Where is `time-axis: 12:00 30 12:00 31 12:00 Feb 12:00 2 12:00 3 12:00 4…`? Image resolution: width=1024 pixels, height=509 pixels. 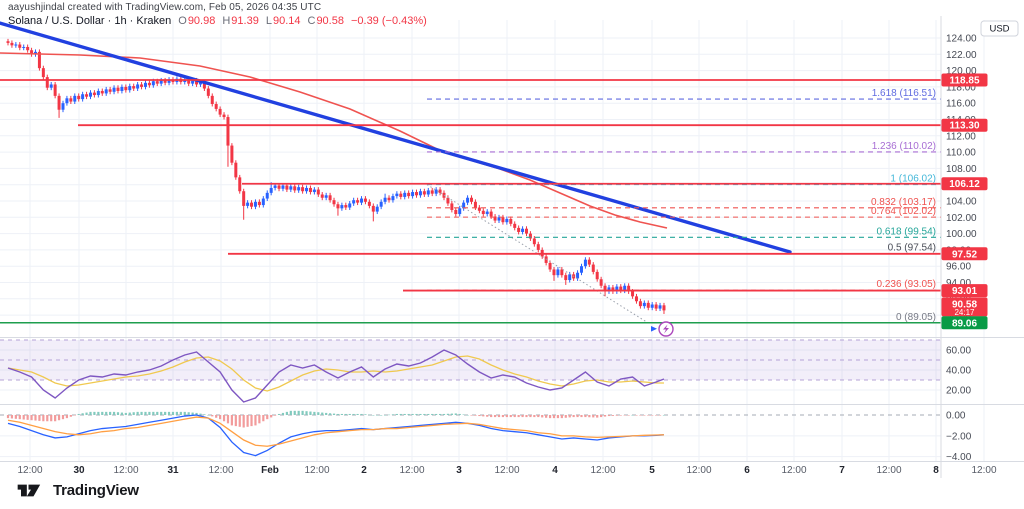
time-axis: 12:00 30 12:00 31 12:00 Feb 12:00 2 12:00 3 12:00 4… is located at coordinates (506, 470).